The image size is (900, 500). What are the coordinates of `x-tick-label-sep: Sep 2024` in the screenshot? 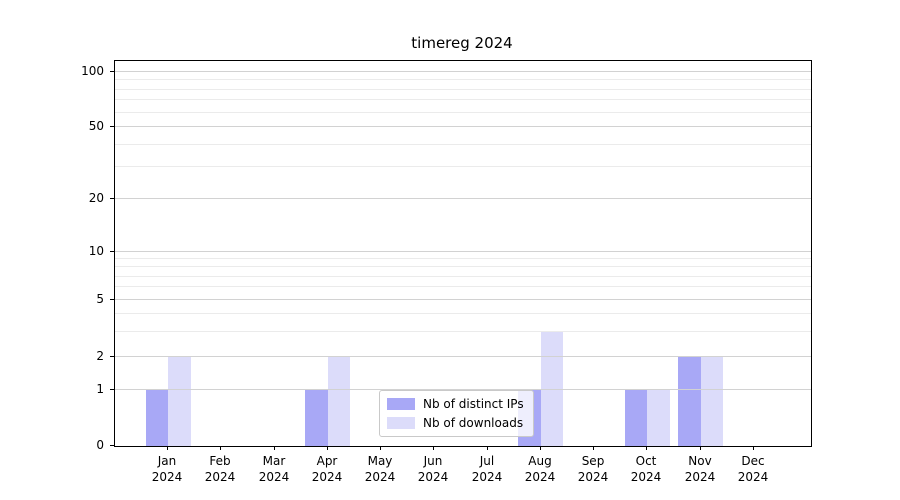 It's located at (593, 469).